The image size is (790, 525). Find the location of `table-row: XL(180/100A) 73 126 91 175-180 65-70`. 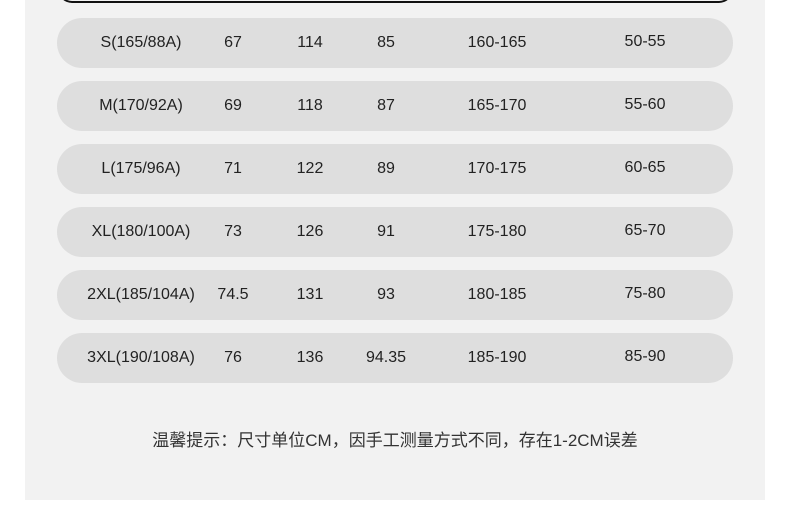

table-row: XL(180/100A) 73 126 91 175-180 65-70 is located at coordinates (395, 232).